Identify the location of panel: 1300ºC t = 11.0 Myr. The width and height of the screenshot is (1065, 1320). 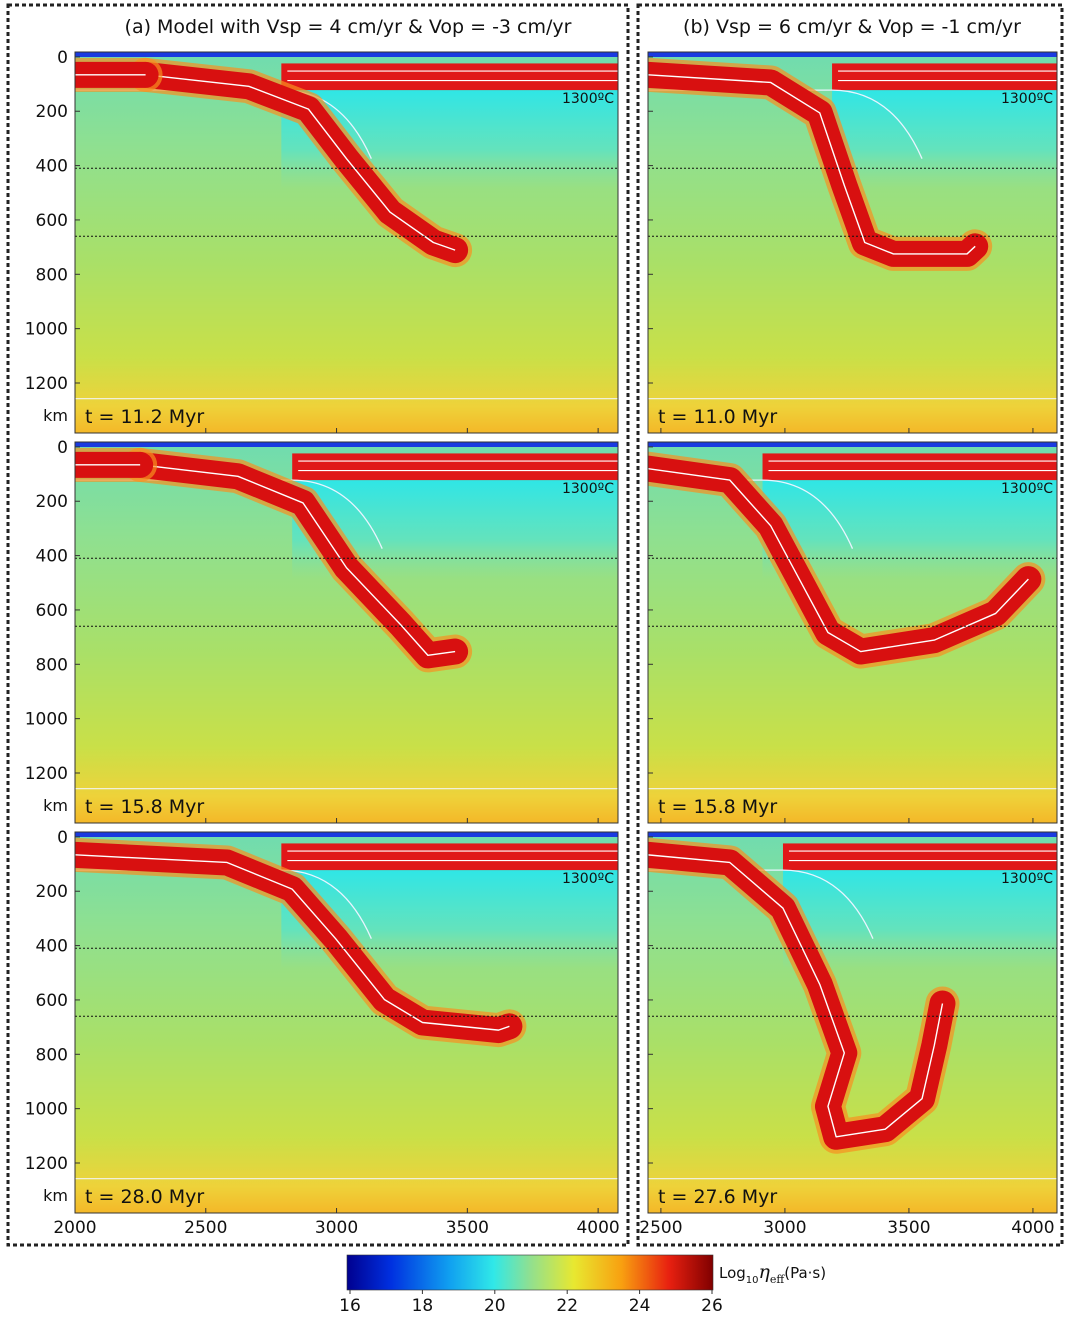
(852, 242).